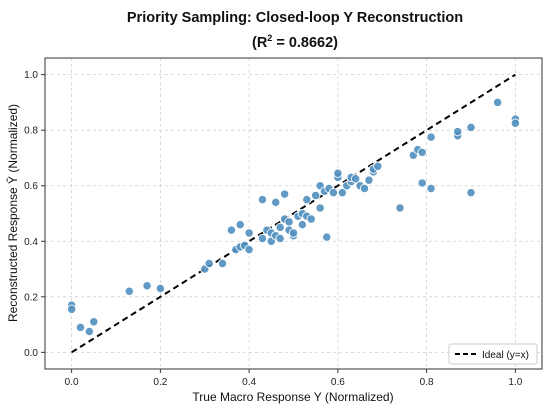  What do you see at coordinates (12, 213) in the screenshot?
I see `y-axis-label: Reconstructed Response Ŷ (Normalized)` at bounding box center [12, 213].